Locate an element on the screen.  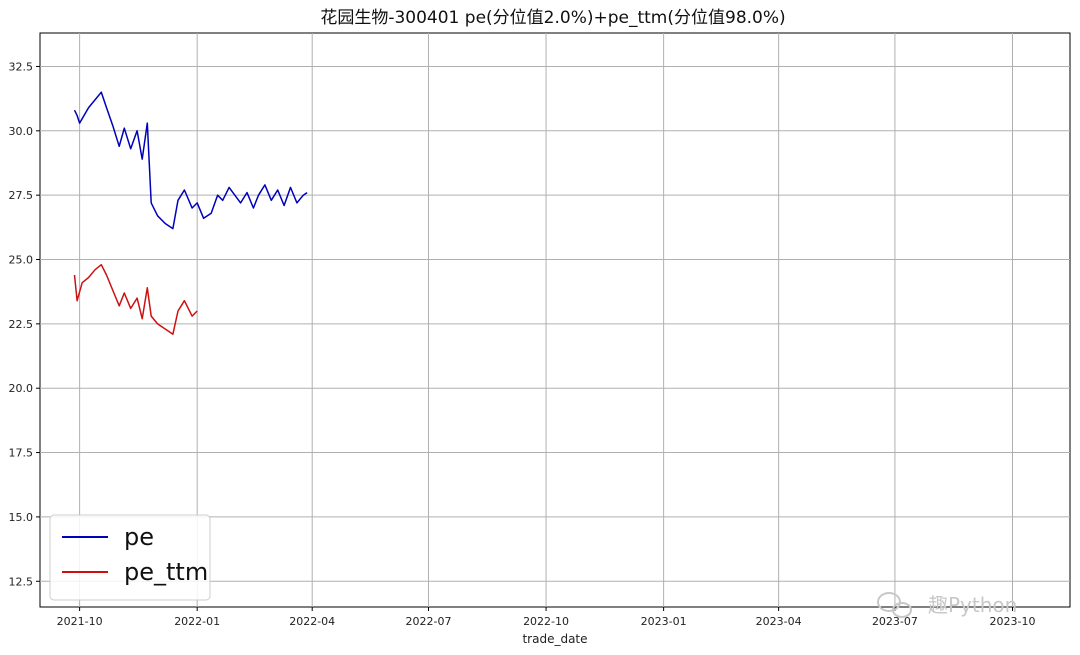
y-tick-label: 15.0 is located at coordinates (21, 517).